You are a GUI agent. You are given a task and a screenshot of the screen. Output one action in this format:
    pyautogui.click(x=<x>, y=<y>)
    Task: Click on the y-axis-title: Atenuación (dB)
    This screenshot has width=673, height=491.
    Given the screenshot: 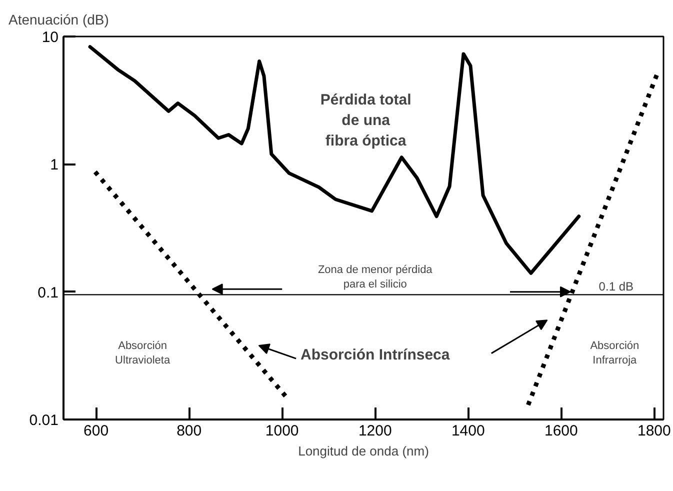 What is the action you would take?
    pyautogui.click(x=58, y=20)
    